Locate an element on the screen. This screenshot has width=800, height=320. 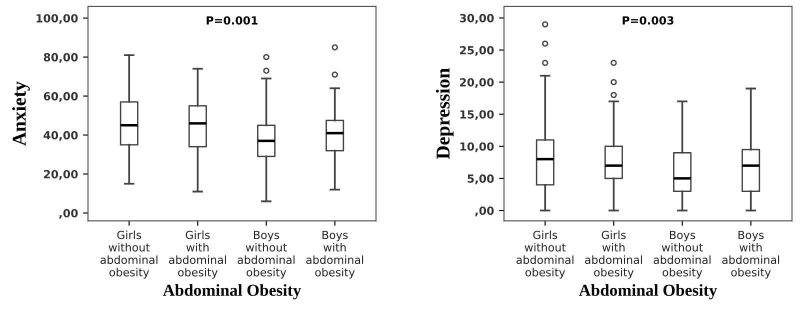
y-tick-label: 80,00 is located at coordinates (61, 58).